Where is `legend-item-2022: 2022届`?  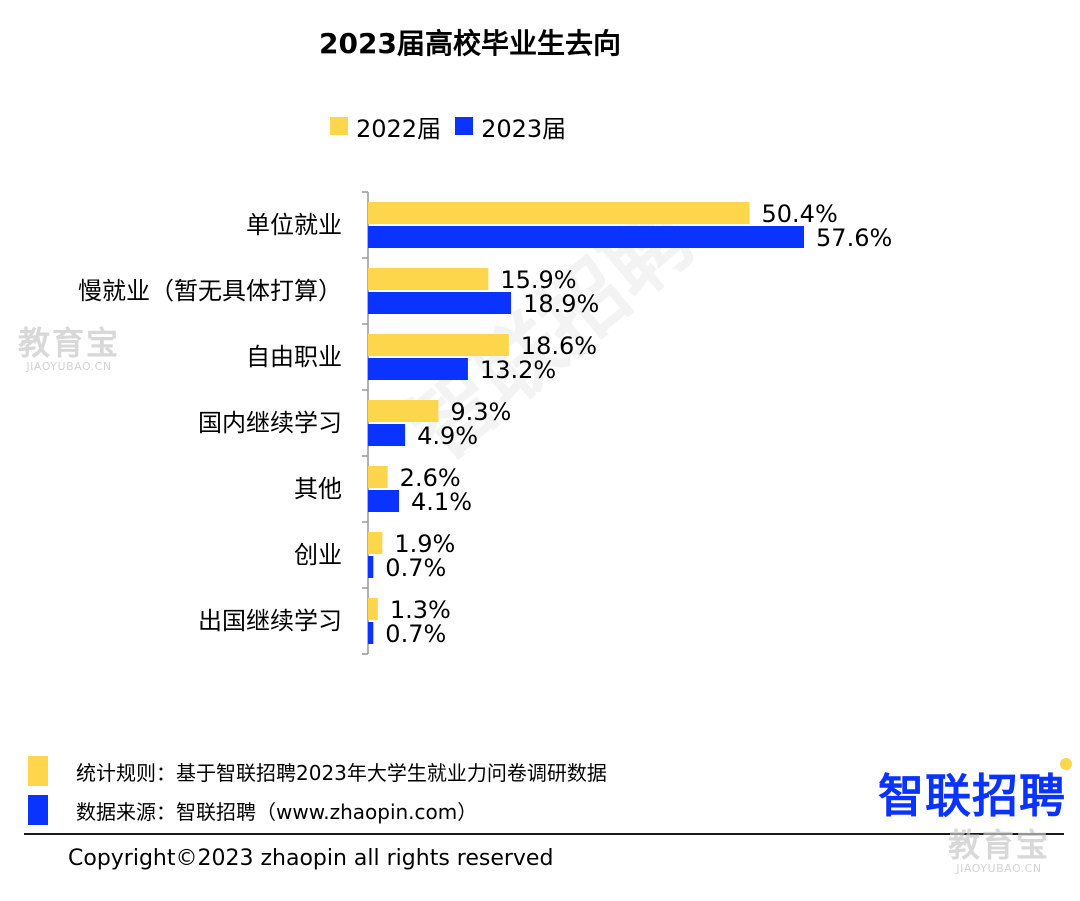
legend-item-2022: 2022届 is located at coordinates (385, 126).